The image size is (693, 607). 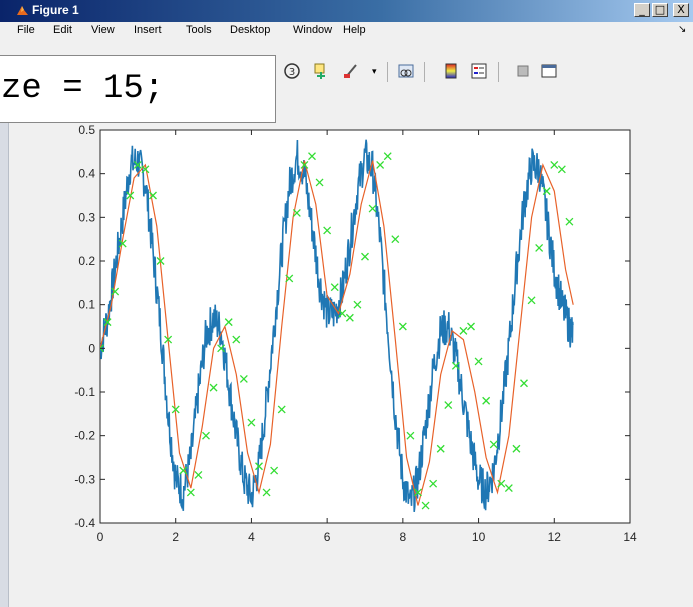 What do you see at coordinates (86, 130) in the screenshot?
I see `y-tick-label: 0.5` at bounding box center [86, 130].